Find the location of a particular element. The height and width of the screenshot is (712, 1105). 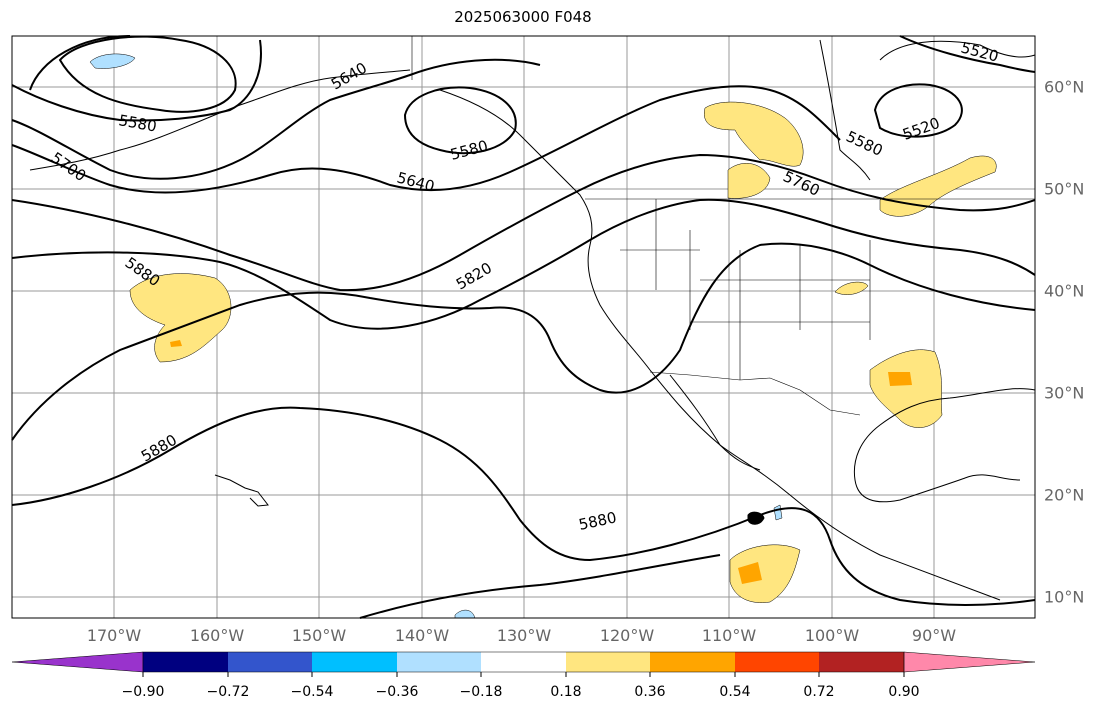

colorbar-tick-label: −0.36 is located at coordinates (397, 692).